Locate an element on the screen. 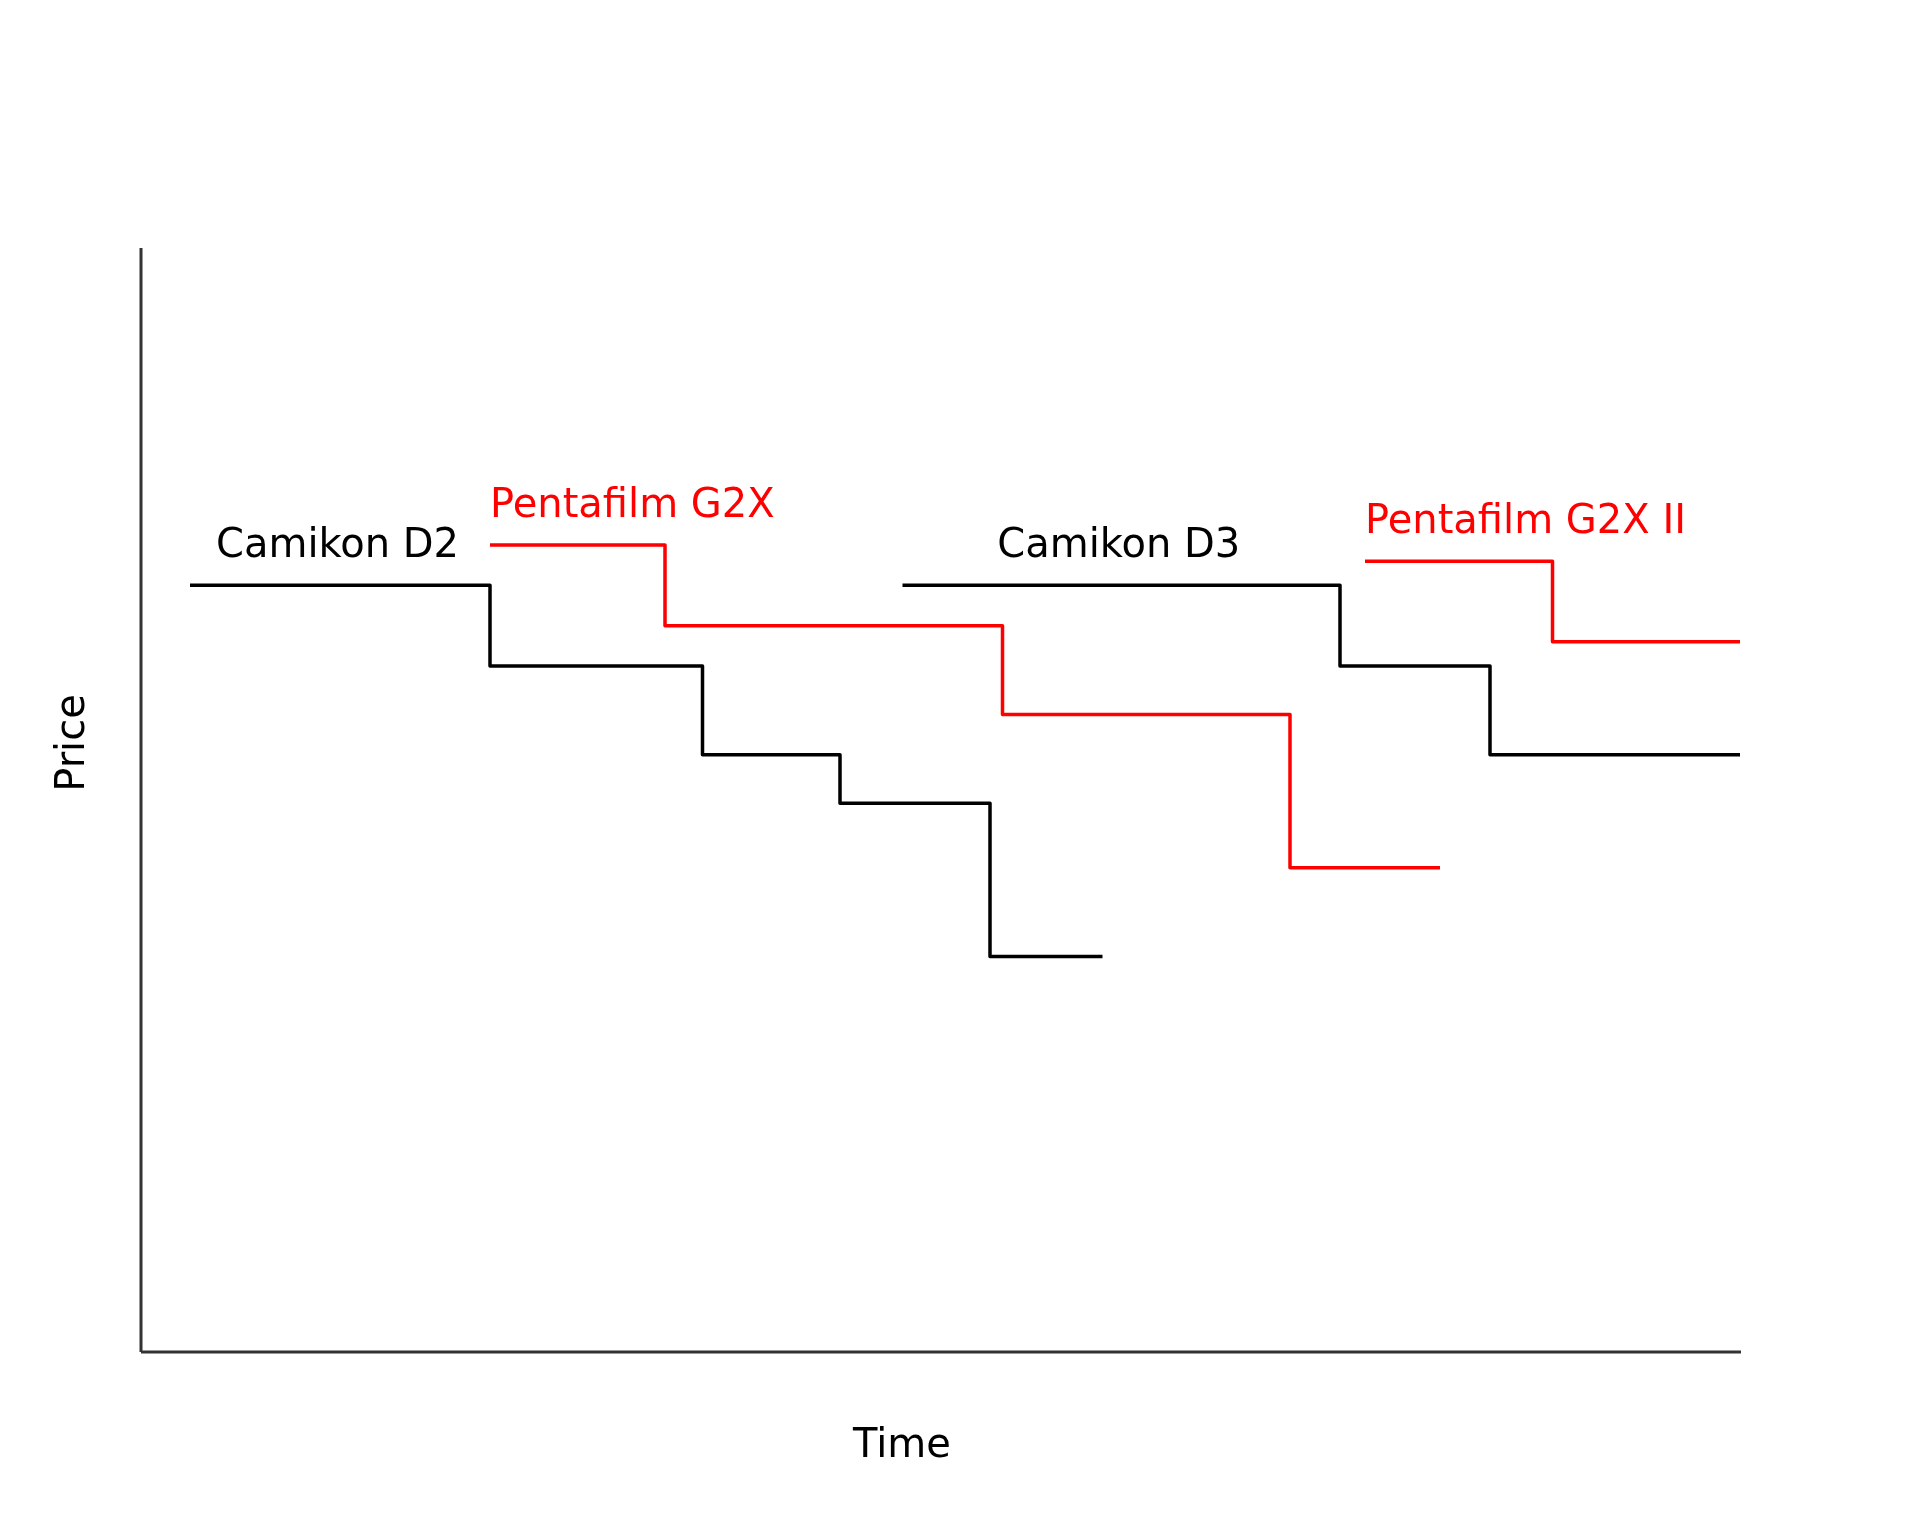 Image resolution: width=1920 pixels, height=1532 pixels. x-axis-title: Time is located at coordinates (901, 1443).